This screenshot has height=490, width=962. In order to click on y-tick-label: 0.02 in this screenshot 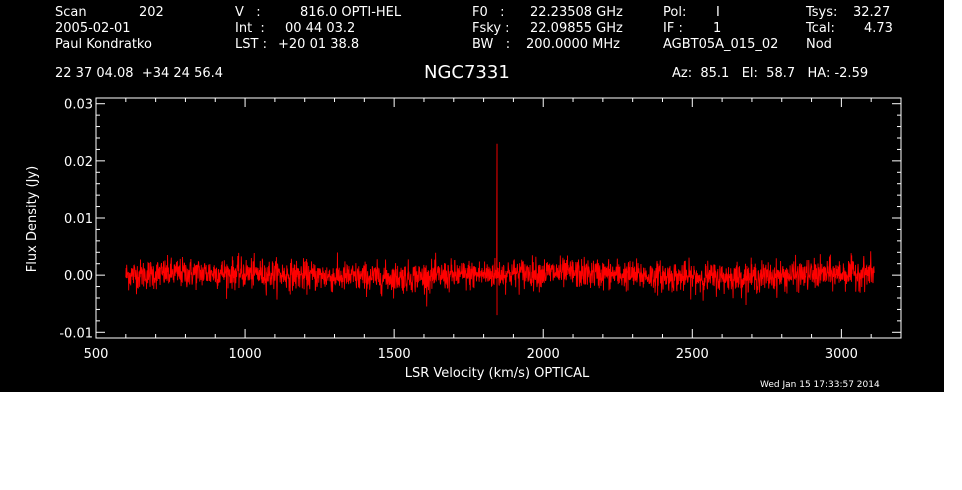, I will do `click(78, 162)`.